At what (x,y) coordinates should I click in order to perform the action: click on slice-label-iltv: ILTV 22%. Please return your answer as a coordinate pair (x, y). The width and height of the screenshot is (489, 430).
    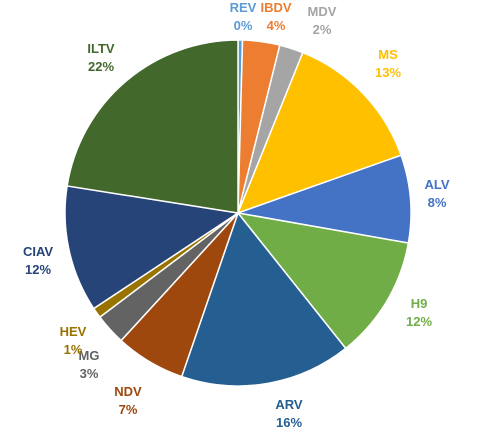
    Looking at the image, I should click on (101, 57).